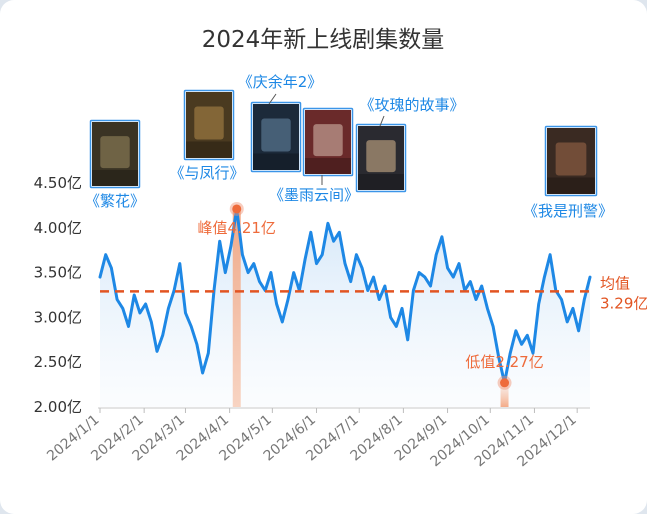  What do you see at coordinates (115, 201) in the screenshot?
I see `annotation-label: 《繁花》` at bounding box center [115, 201].